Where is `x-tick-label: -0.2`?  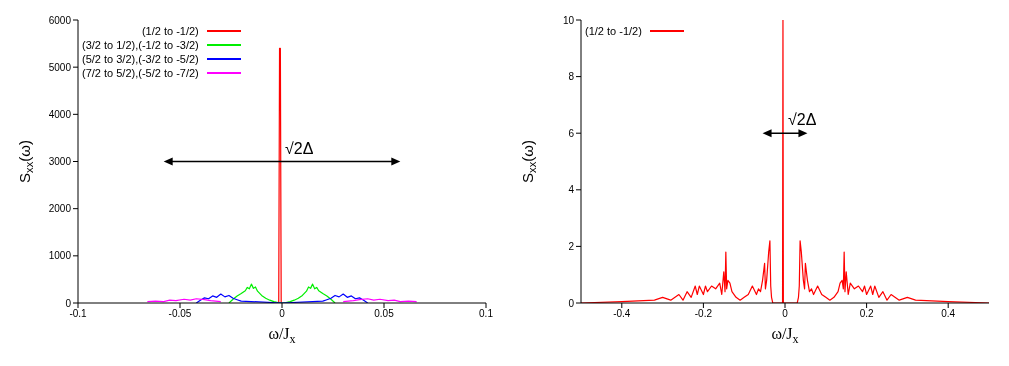
x-tick-label: -0.2 is located at coordinates (703, 314).